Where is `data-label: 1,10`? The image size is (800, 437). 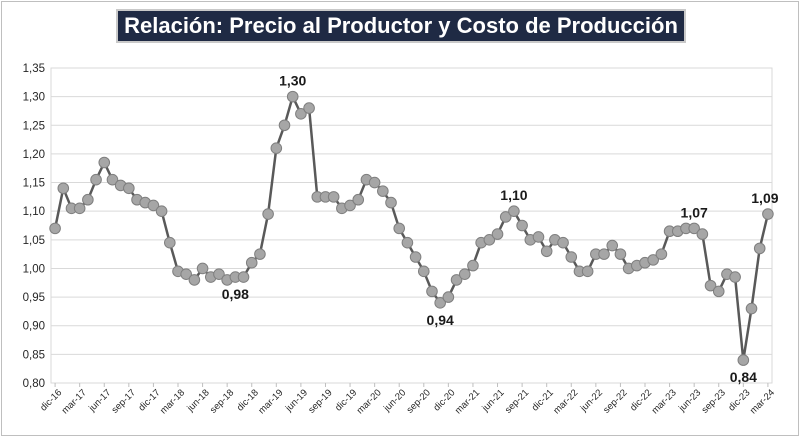
data-label: 1,10 is located at coordinates (513, 195).